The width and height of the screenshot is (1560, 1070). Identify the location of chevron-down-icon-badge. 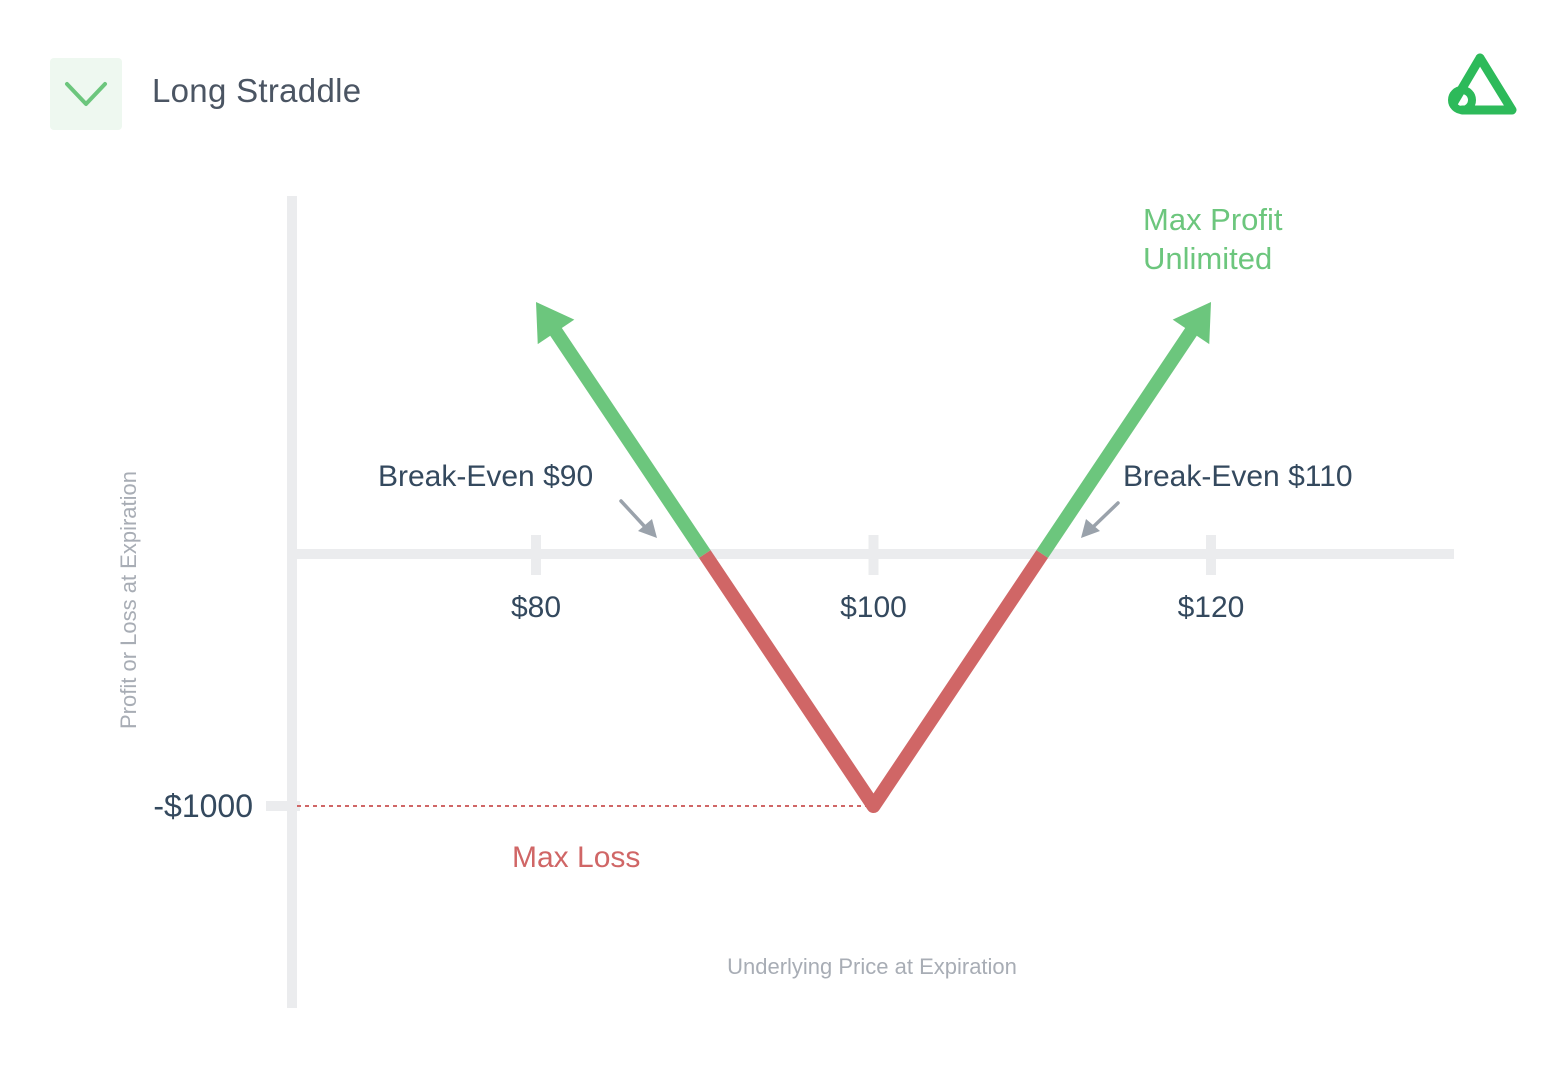
(86, 94).